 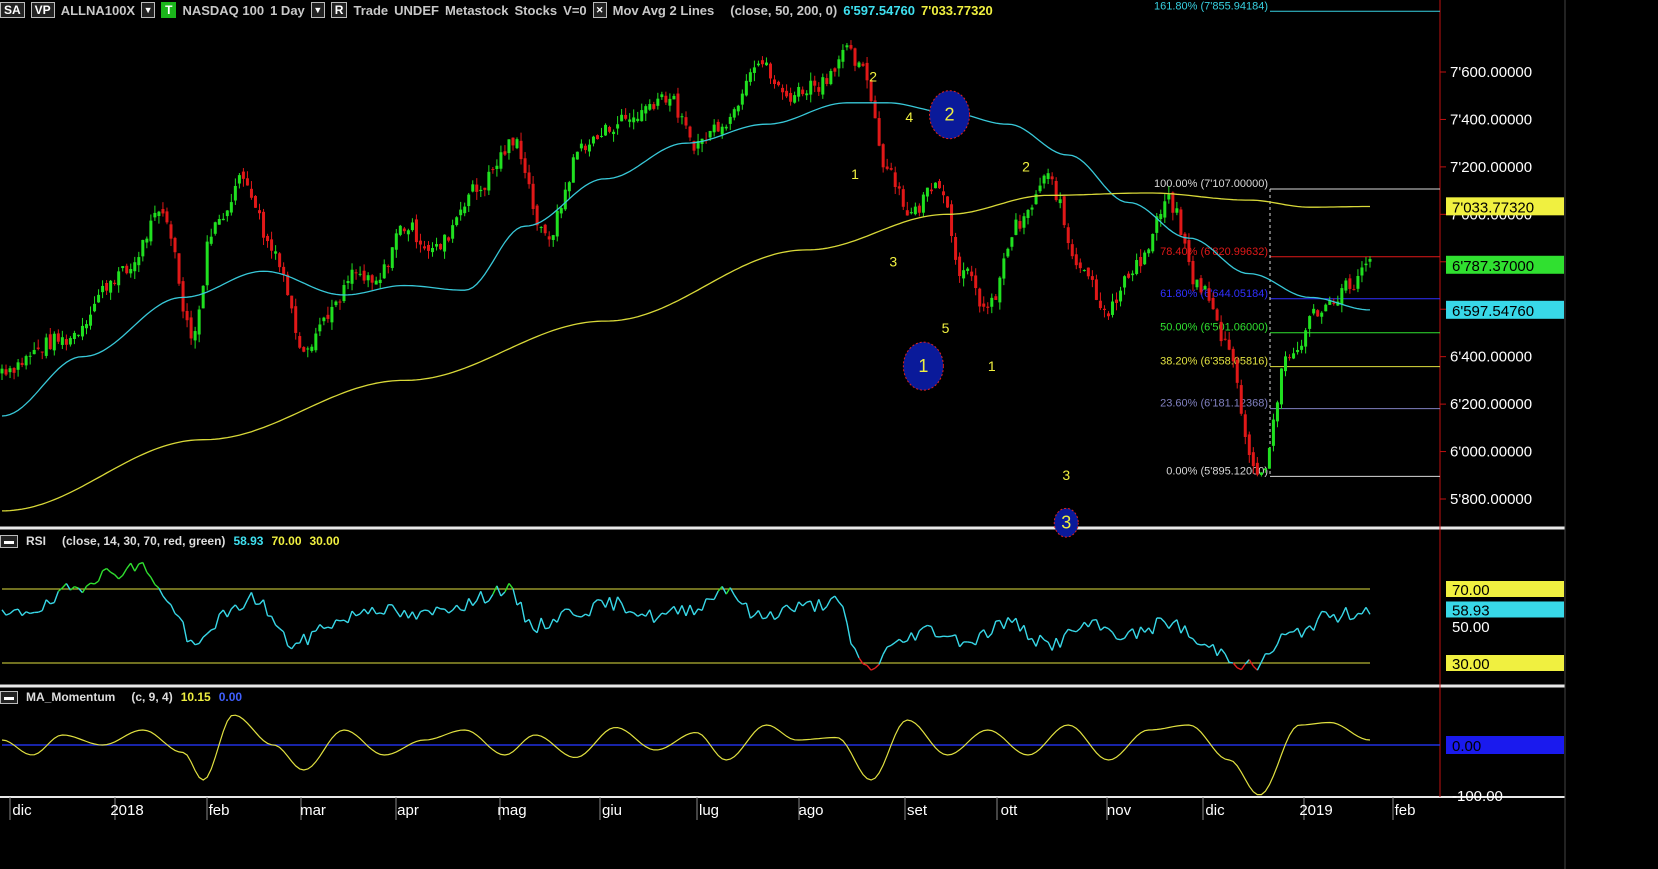 I want to click on volume-label: V=0, so click(x=575, y=10).